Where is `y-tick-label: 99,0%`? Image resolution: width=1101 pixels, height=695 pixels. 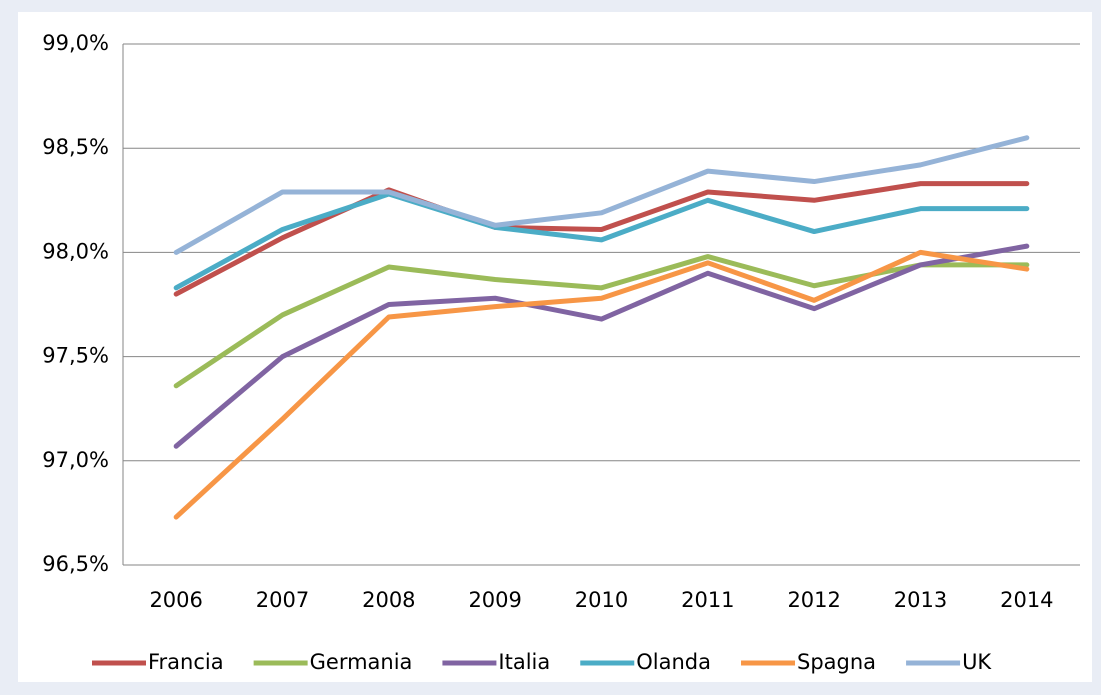
y-tick-label: 99,0% is located at coordinates (75, 43).